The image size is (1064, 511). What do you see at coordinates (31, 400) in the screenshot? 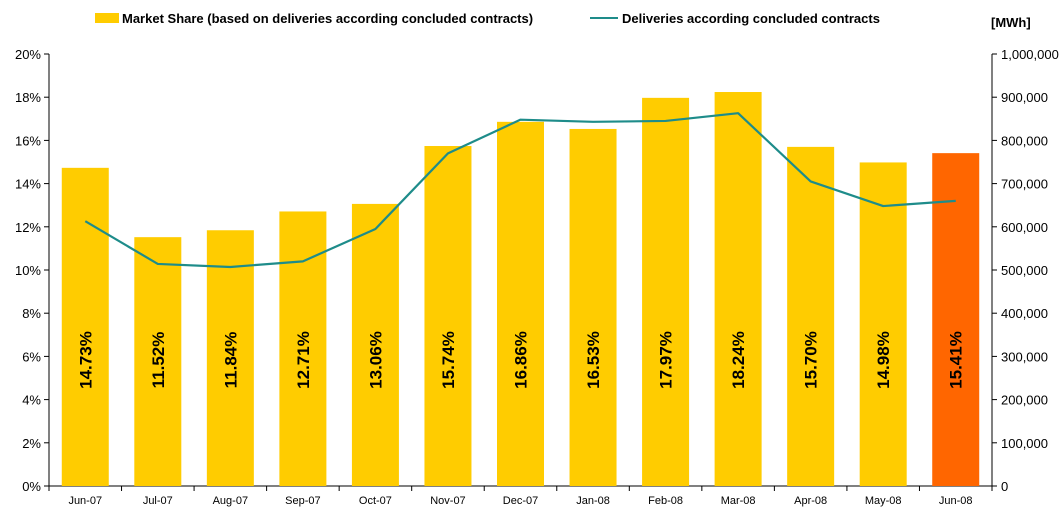
I see `left-tick-label: 4%` at bounding box center [31, 400].